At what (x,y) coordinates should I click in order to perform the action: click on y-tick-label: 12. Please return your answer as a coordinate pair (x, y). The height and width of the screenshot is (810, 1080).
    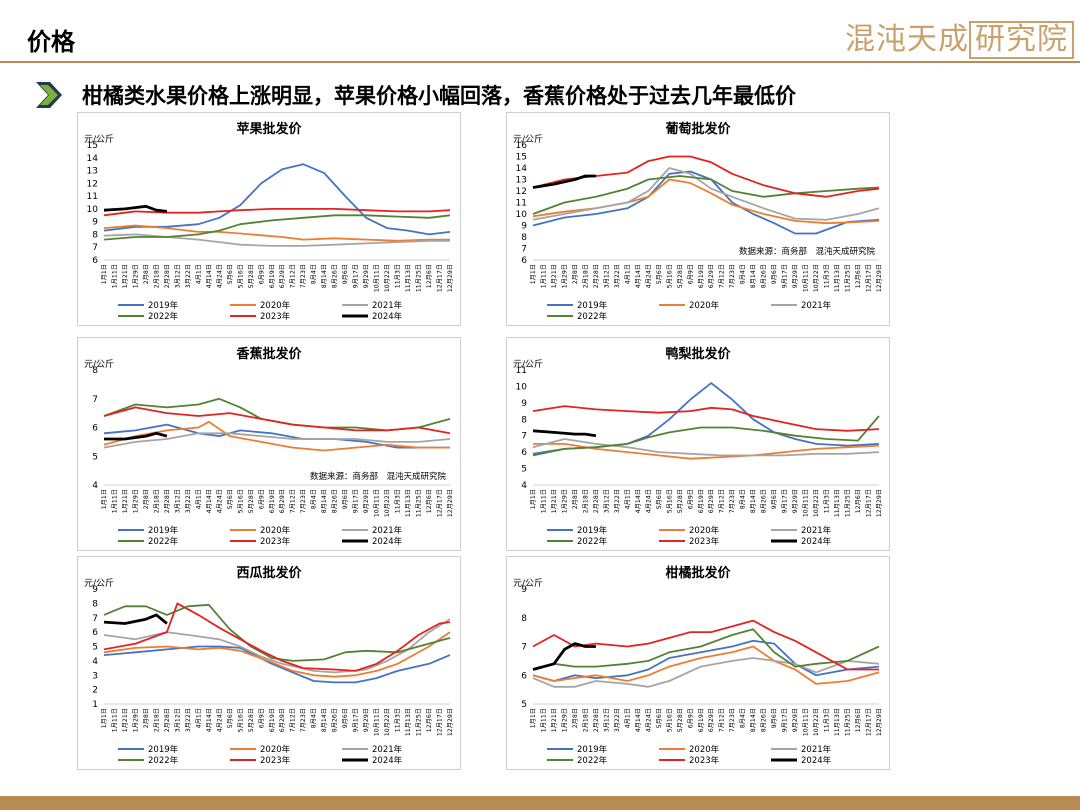
    Looking at the image, I should click on (92, 184).